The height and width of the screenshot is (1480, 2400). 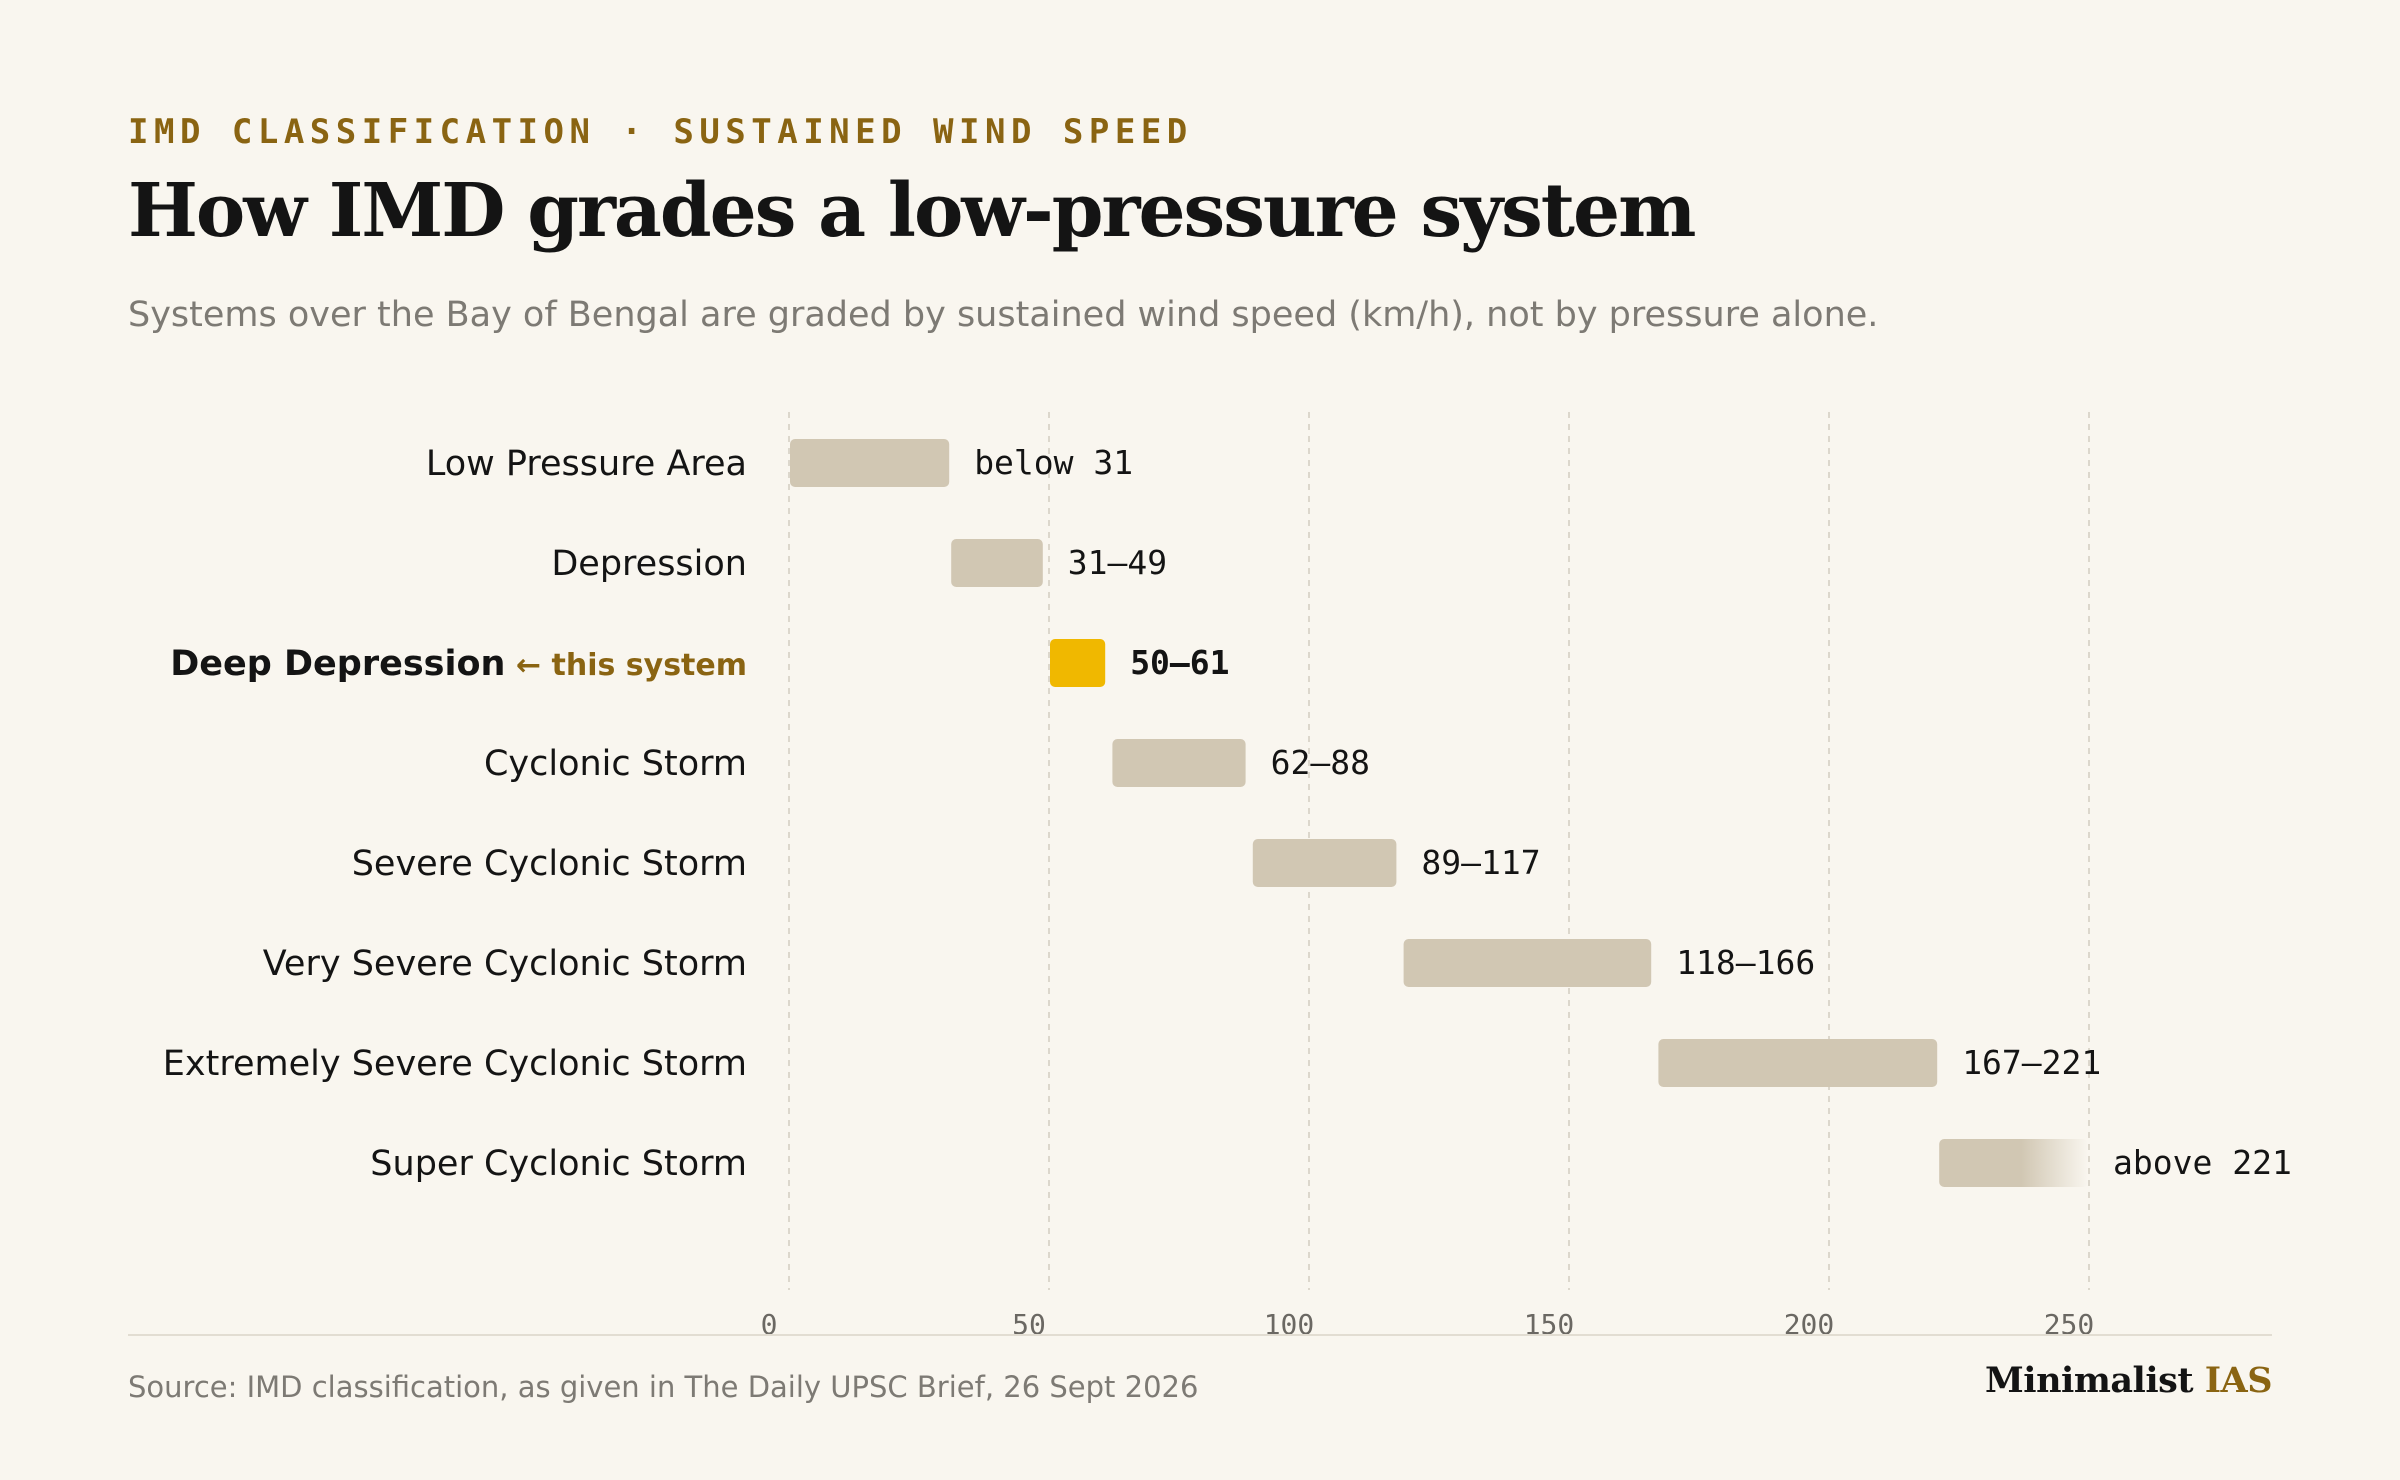 What do you see at coordinates (2069, 1324) in the screenshot?
I see `x-tick-label: 250` at bounding box center [2069, 1324].